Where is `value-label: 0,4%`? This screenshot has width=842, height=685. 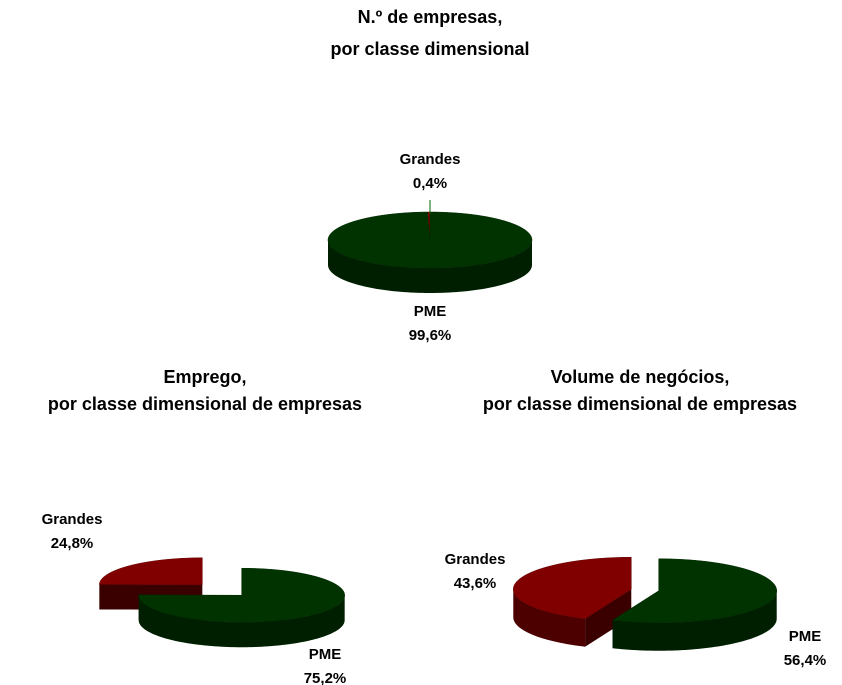 value-label: 0,4% is located at coordinates (430, 183).